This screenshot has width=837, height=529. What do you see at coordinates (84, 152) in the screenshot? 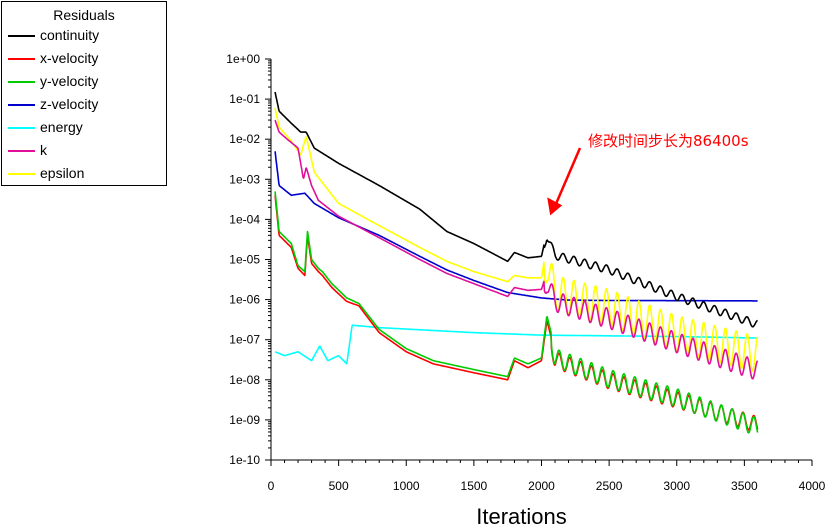
I see `legend-item-k: k` at bounding box center [84, 152].